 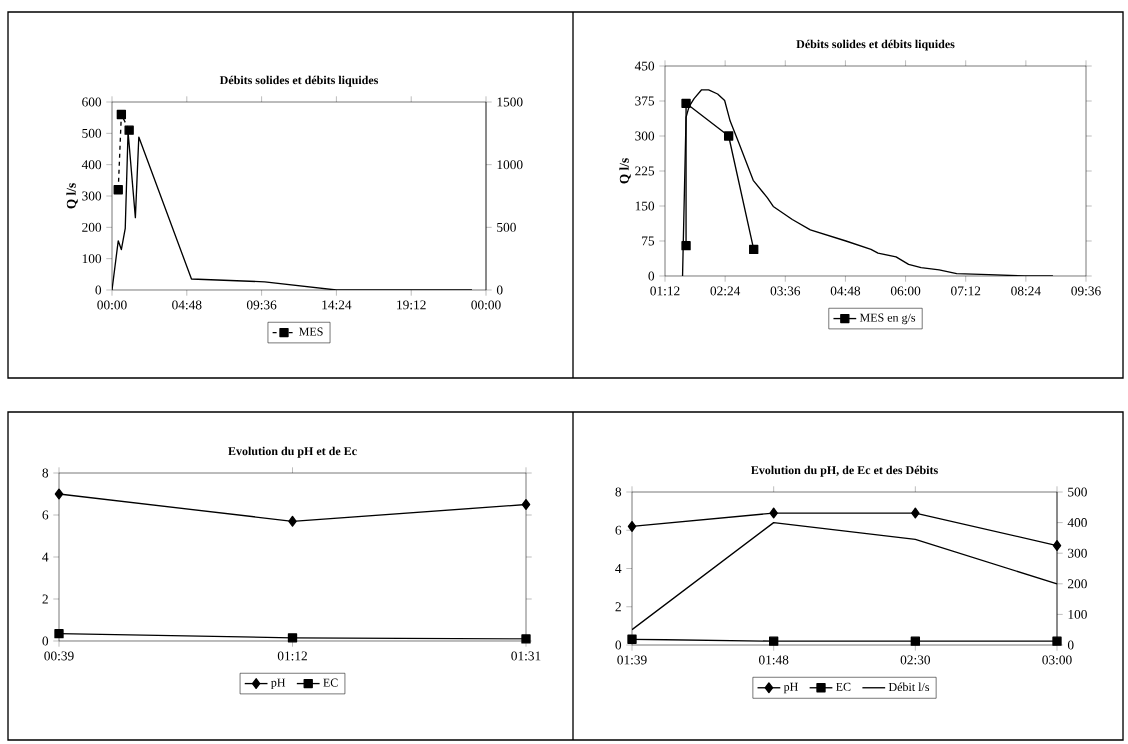 I want to click on y-tick-label: 500, so click(x=92, y=133).